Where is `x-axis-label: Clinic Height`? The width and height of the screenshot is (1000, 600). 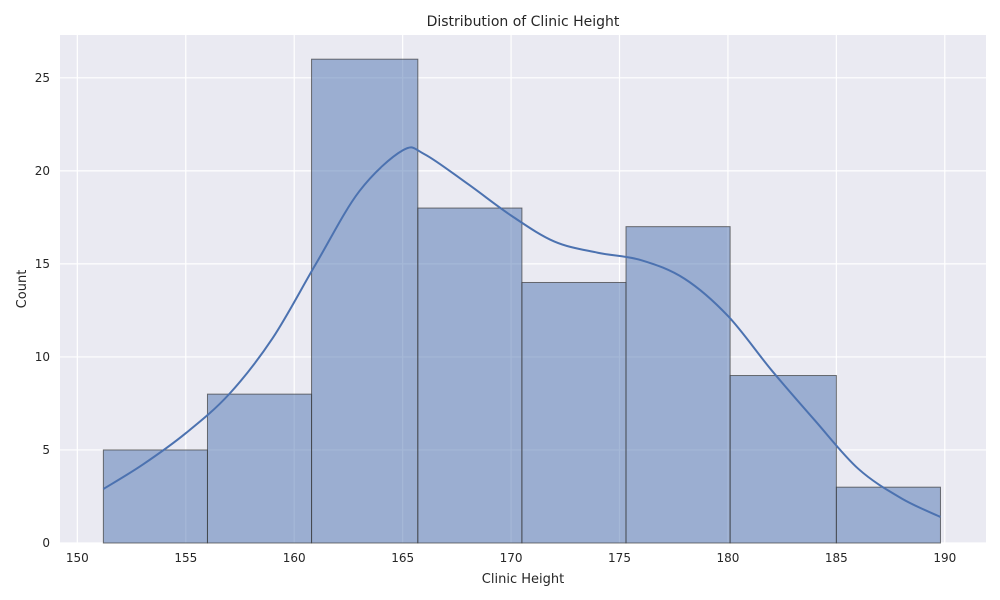 x-axis-label: Clinic Height is located at coordinates (523, 579).